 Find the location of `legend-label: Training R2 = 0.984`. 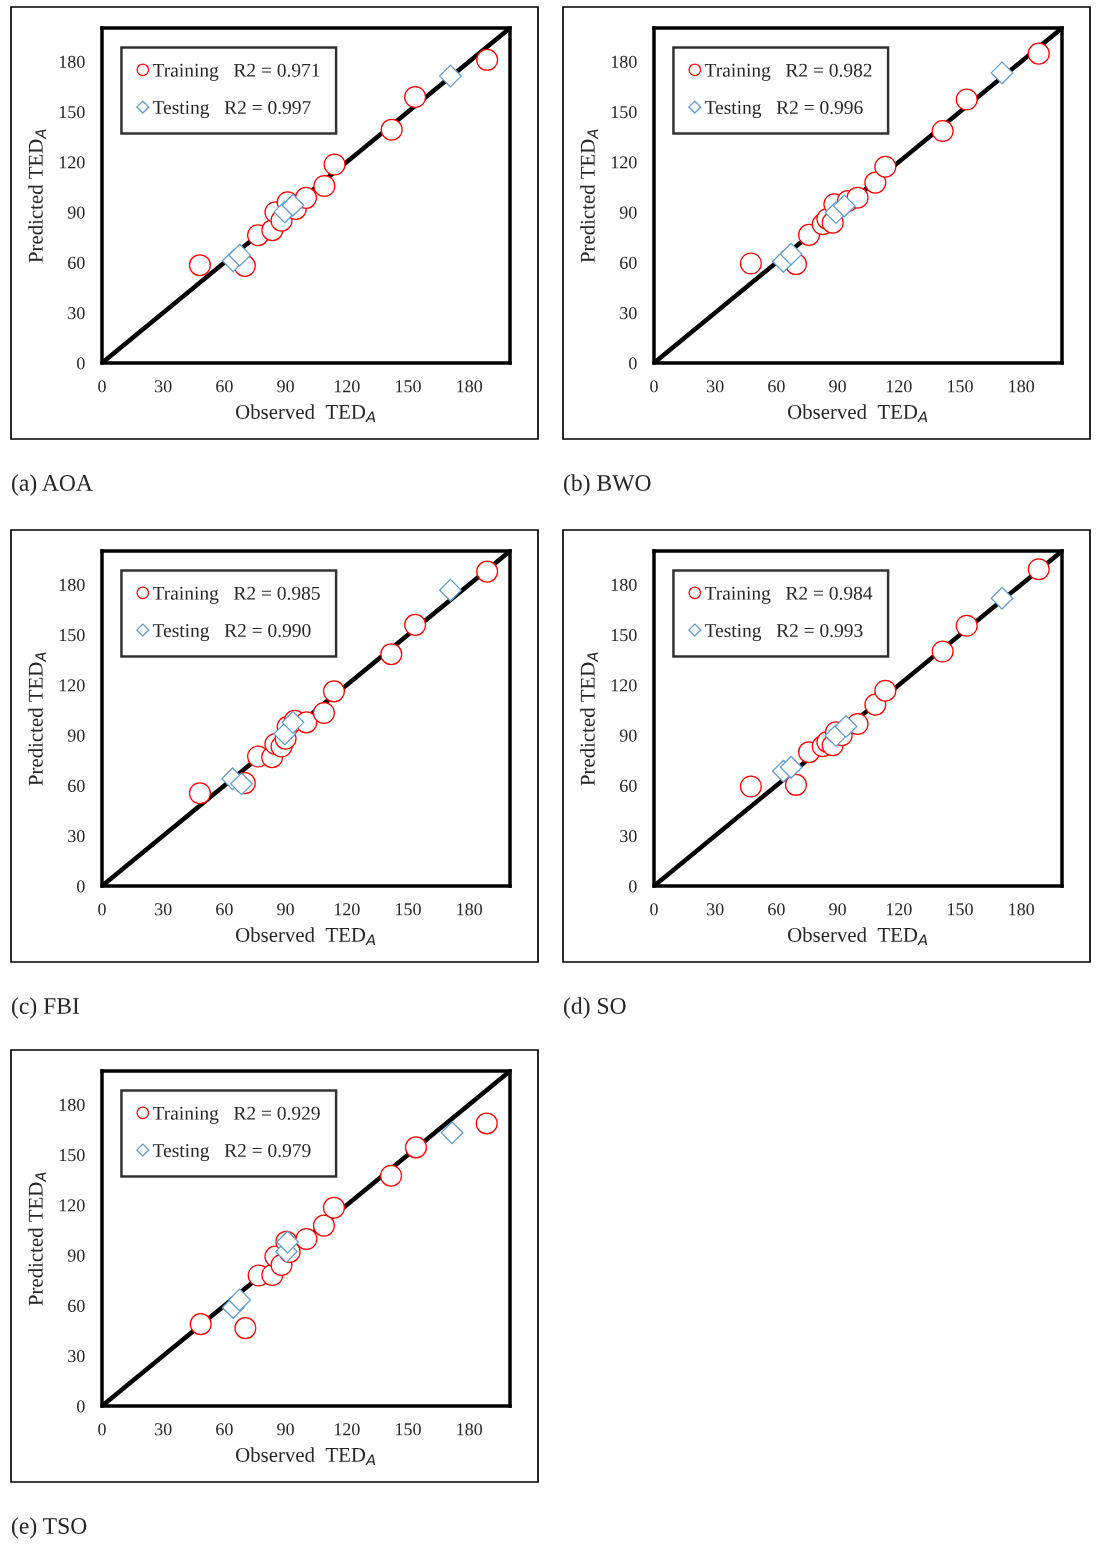

legend-label: Training R2 = 0.984 is located at coordinates (788, 595).